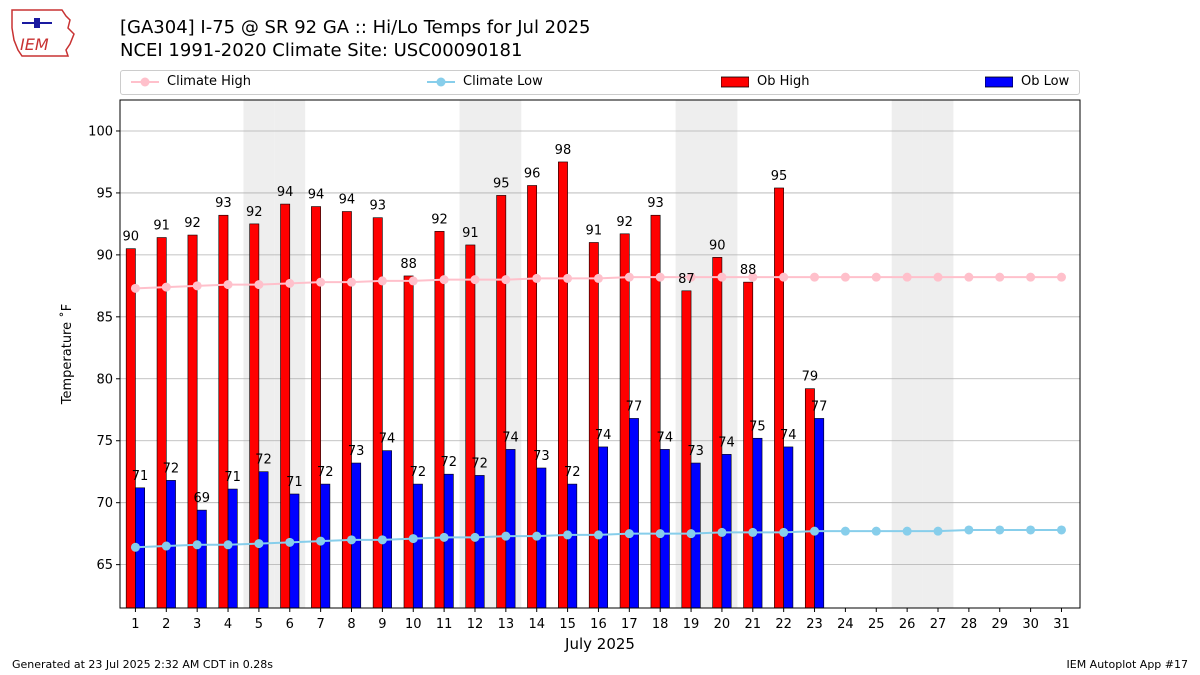 Image resolution: width=1200 pixels, height=675 pixels. What do you see at coordinates (629, 624) in the screenshot?
I see `x-tick-label: 17` at bounding box center [629, 624].